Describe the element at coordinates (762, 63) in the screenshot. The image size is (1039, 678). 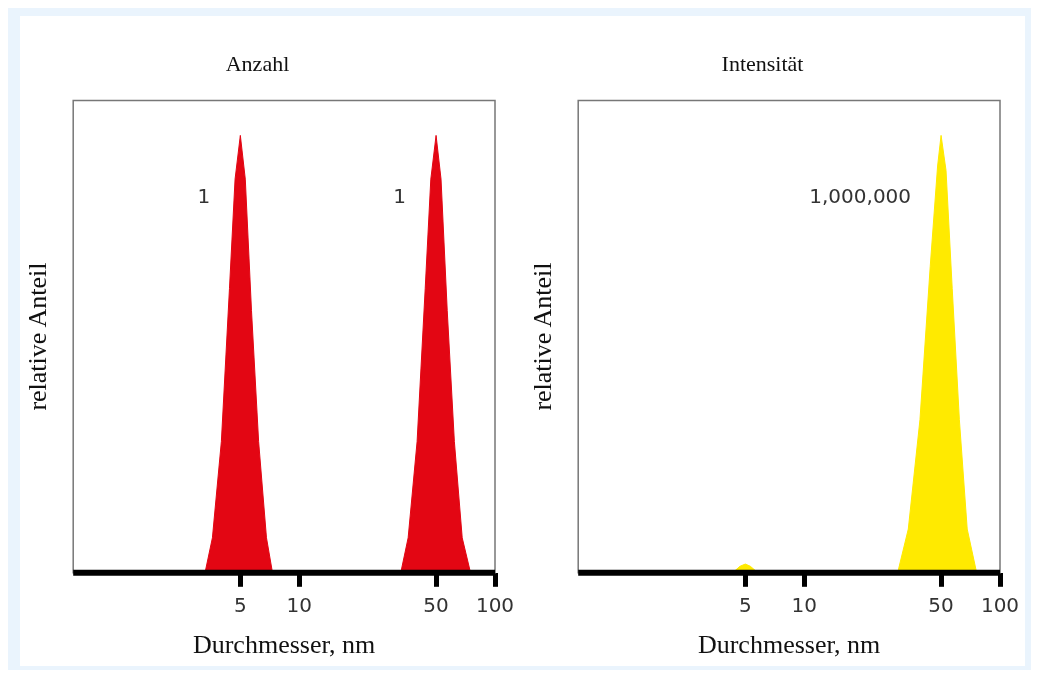
I see `chart-title: Intensität` at that location.